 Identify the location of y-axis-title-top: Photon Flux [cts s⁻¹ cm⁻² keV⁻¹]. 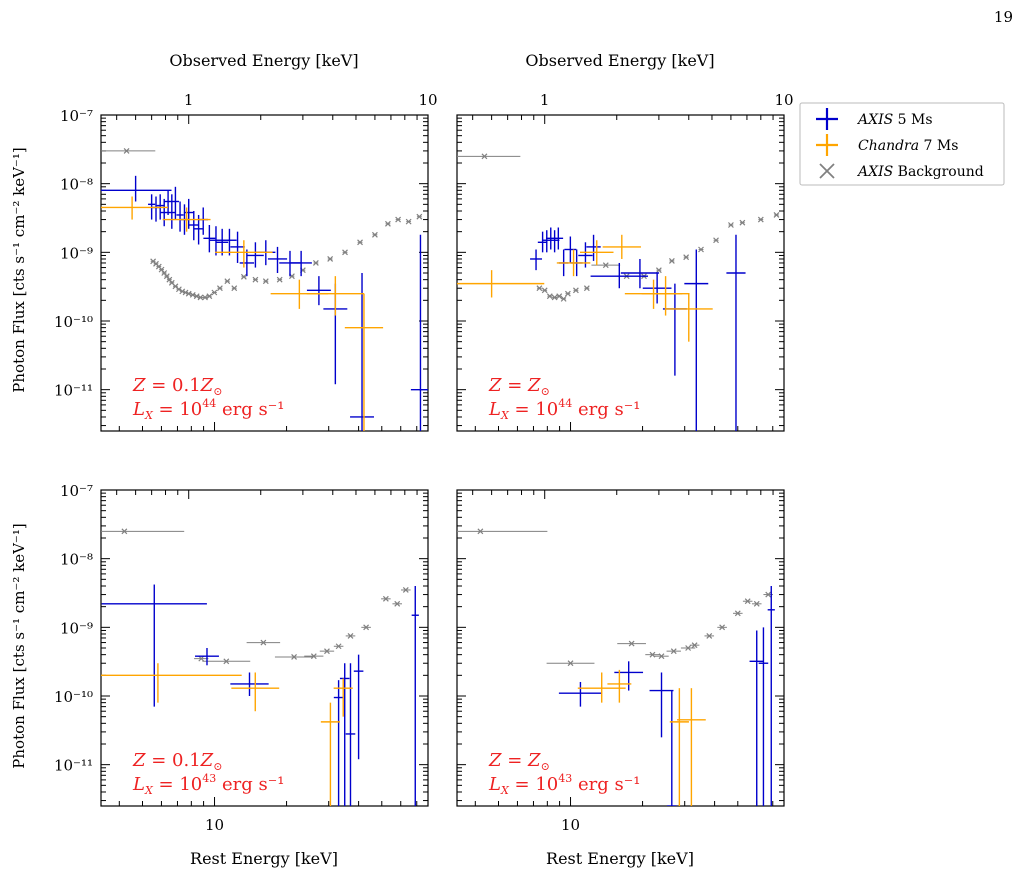
(19, 269).